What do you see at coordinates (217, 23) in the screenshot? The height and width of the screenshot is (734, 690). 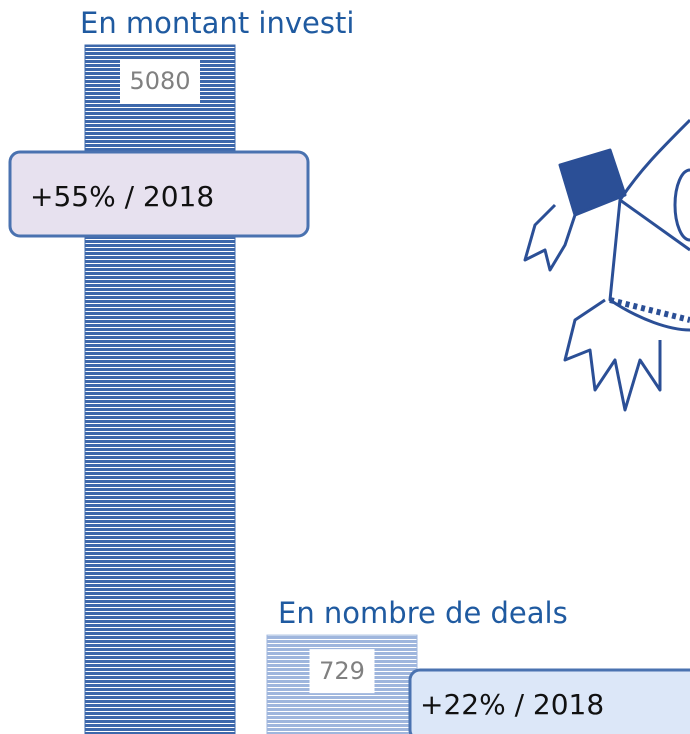 I see `category-label: En montant investi` at bounding box center [217, 23].